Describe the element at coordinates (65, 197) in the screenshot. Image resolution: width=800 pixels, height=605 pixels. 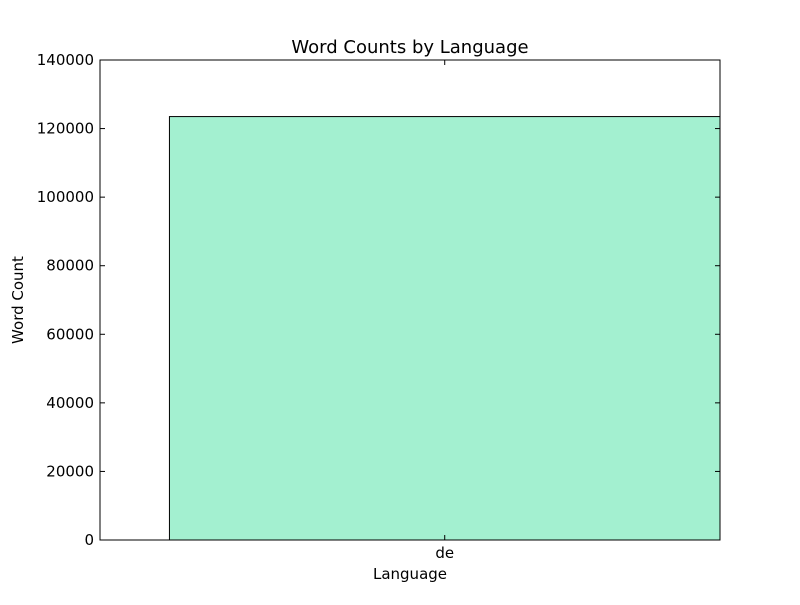
I see `y-tick-label: 100000` at that location.